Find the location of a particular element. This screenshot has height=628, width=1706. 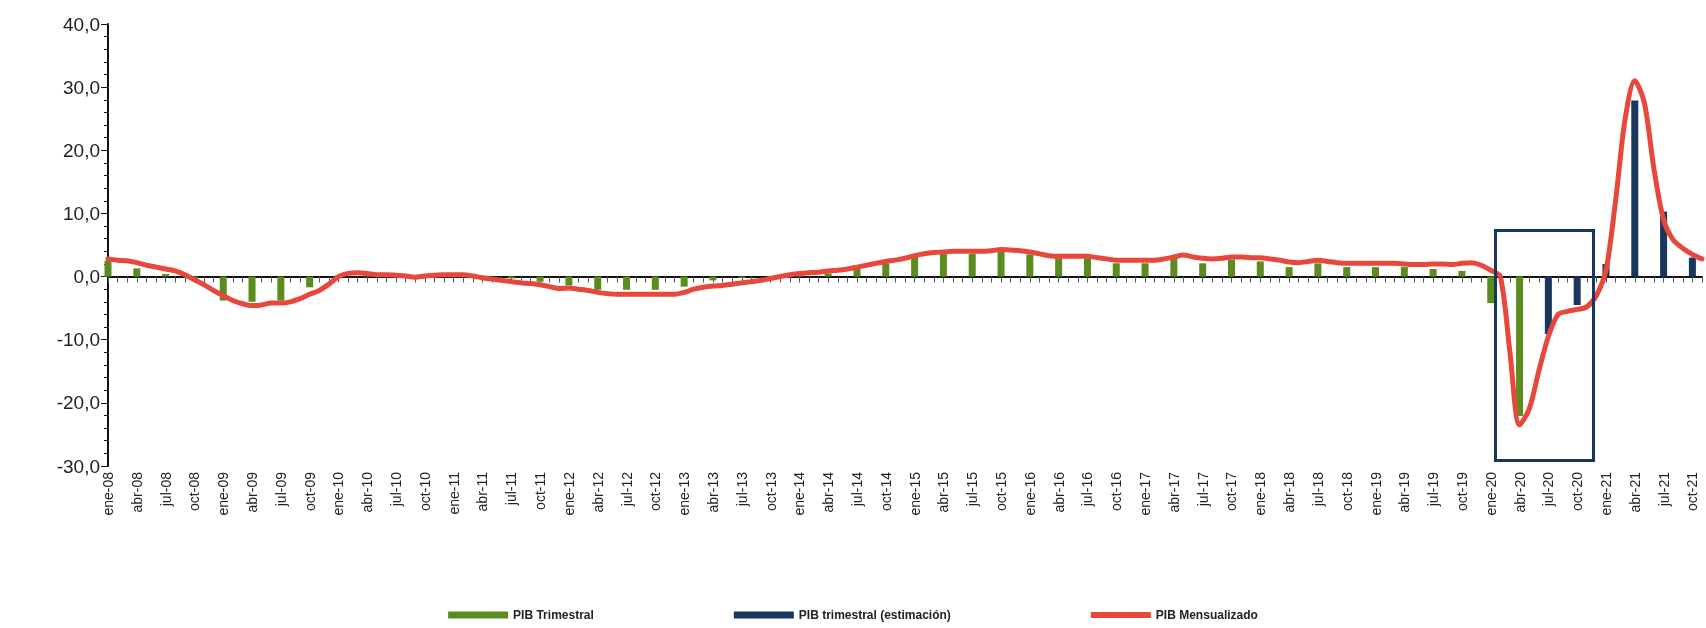

x-tick-label: ene-19 is located at coordinates (1375, 493).